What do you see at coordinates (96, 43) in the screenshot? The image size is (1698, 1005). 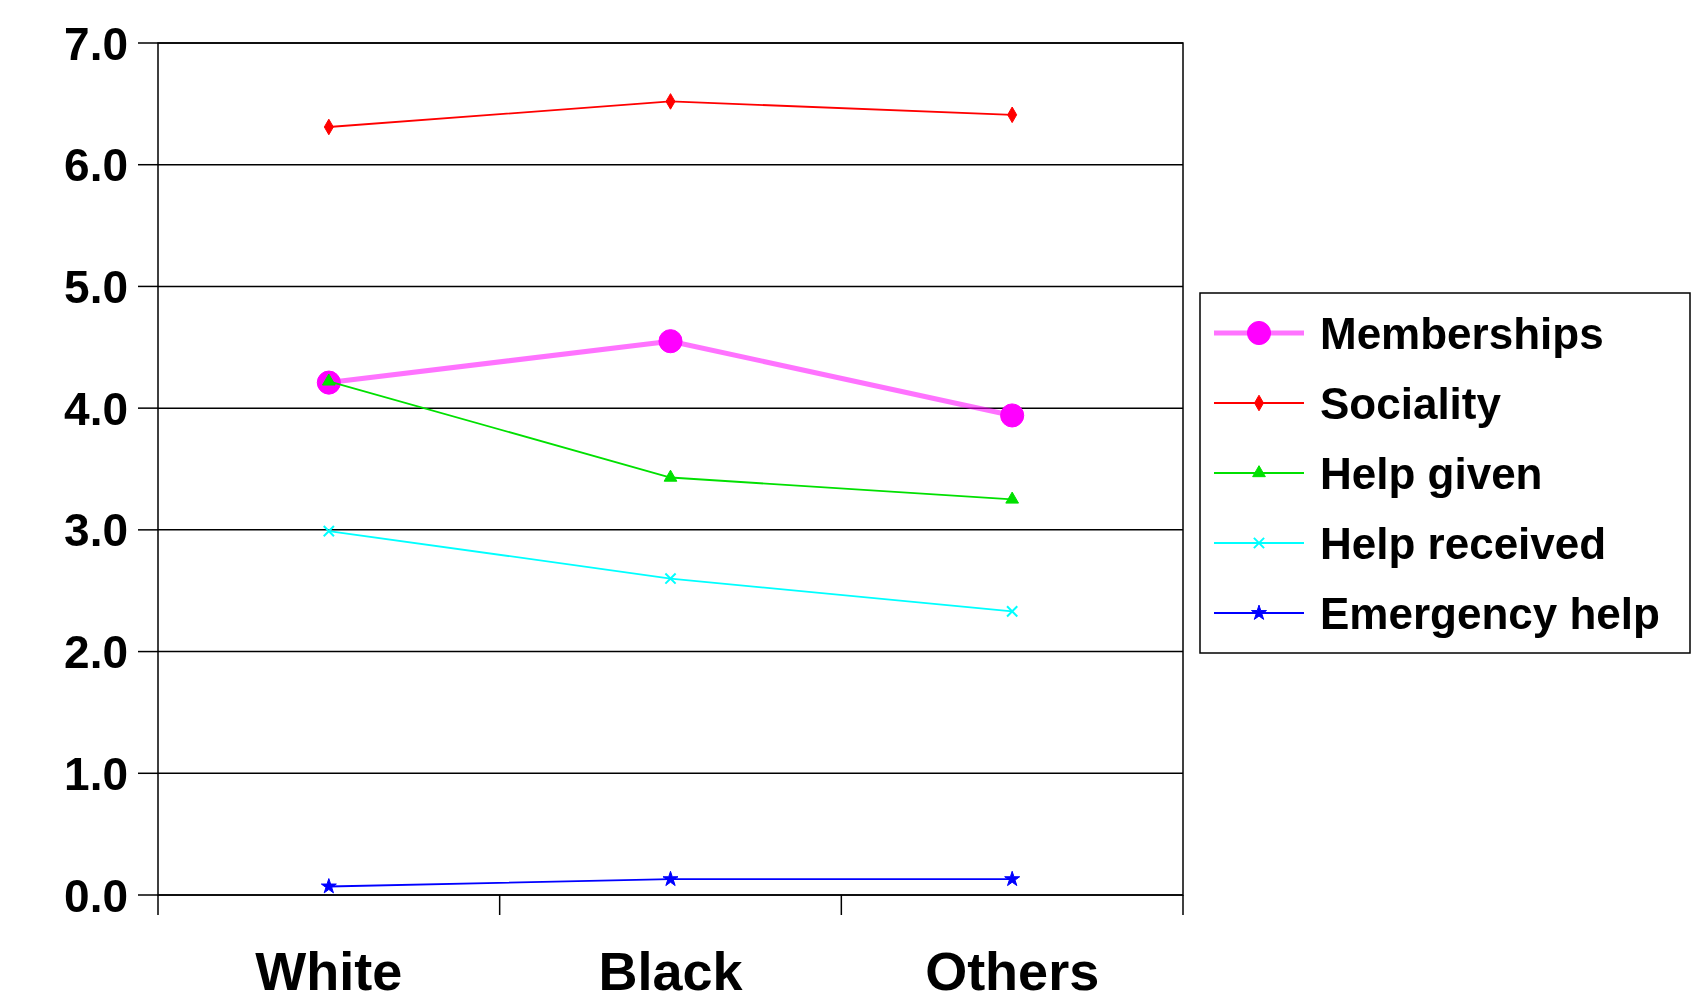 I see `y-tick-label: 7.0` at bounding box center [96, 43].